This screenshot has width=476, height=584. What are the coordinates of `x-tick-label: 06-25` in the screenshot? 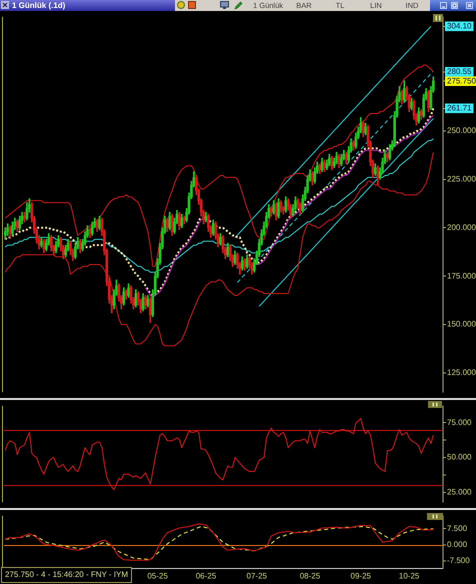 It's located at (206, 575).